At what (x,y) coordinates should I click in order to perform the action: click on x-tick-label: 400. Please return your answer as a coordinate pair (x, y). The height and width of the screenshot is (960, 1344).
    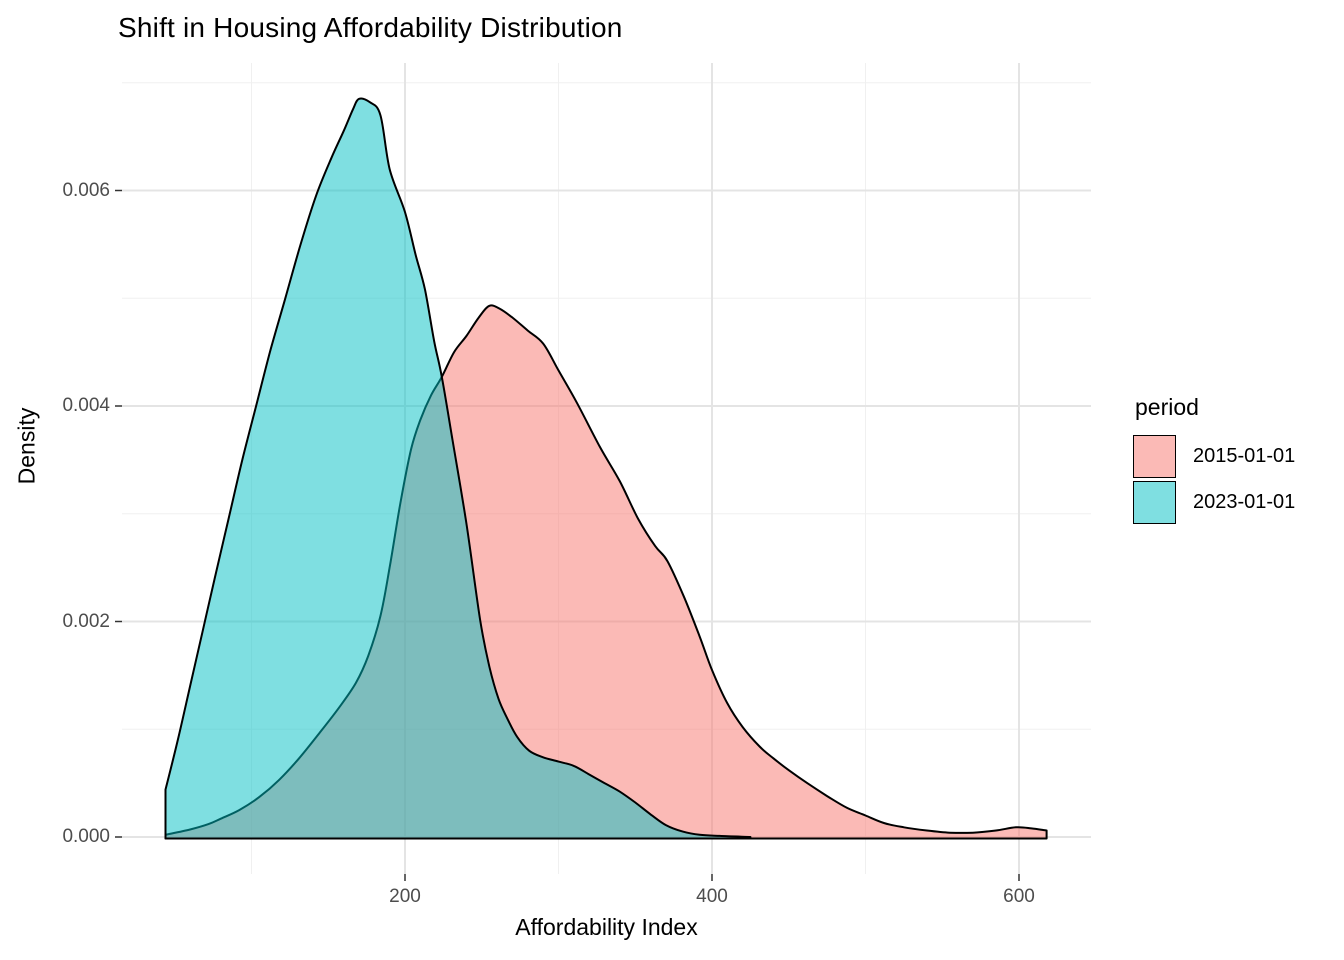
    Looking at the image, I should click on (712, 896).